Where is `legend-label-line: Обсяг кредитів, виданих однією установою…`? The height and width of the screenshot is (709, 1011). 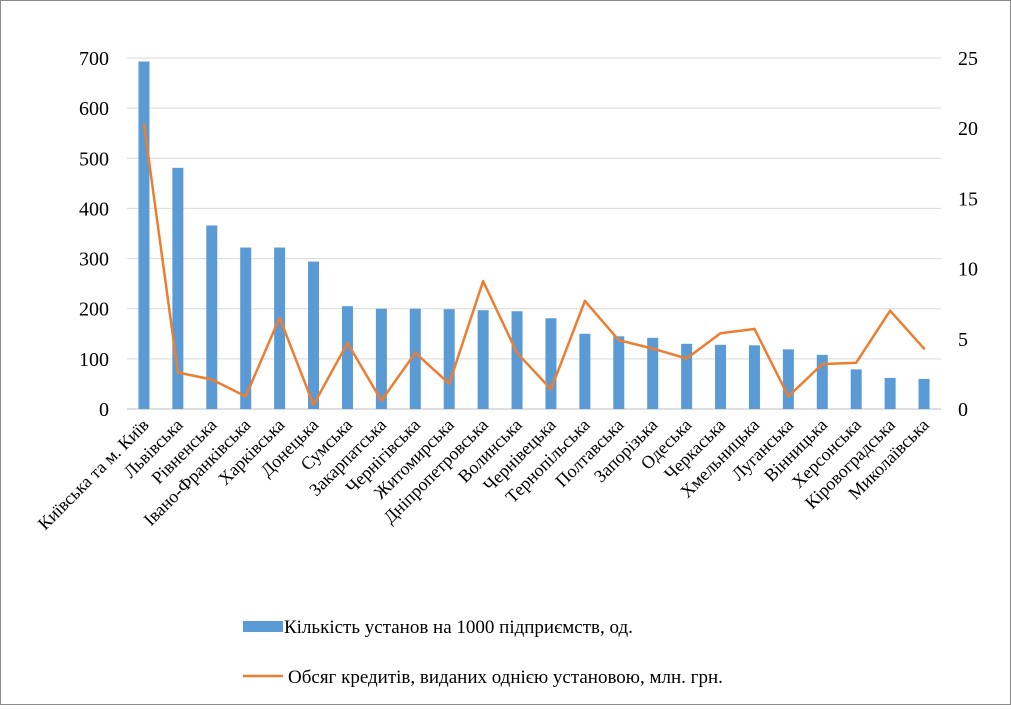
legend-label-line: Обсяг кредитів, виданих однією установою… is located at coordinates (505, 677).